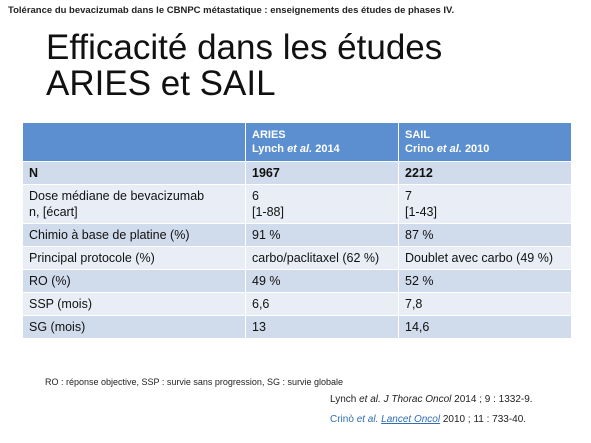 The image size is (591, 443). What do you see at coordinates (493, 399) in the screenshot?
I see `ref-detail: 2014 ; 9 : 1332-9.` at bounding box center [493, 399].